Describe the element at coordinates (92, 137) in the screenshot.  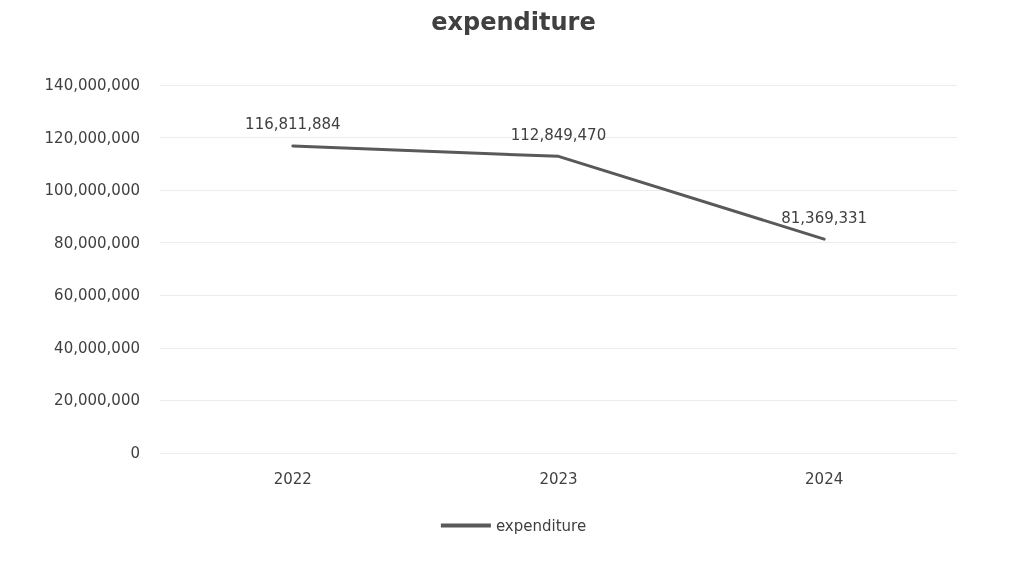
I see `y-tick-label: 120,000,000` at that location.